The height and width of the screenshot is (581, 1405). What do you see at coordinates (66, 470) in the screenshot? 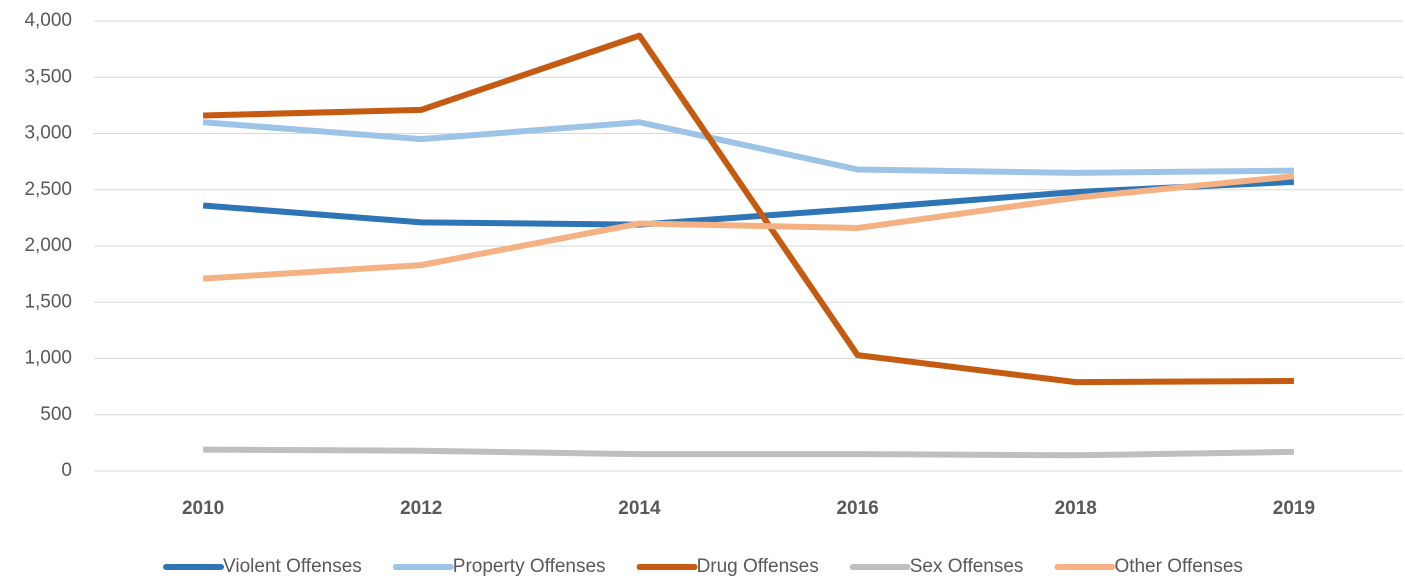
I see `y-tick-label: 0` at bounding box center [66, 470].